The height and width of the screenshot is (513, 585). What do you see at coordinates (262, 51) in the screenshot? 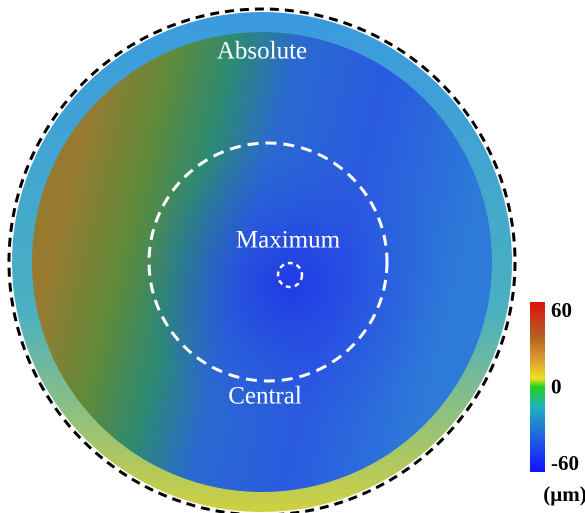
I see `label: Absolute` at bounding box center [262, 51].